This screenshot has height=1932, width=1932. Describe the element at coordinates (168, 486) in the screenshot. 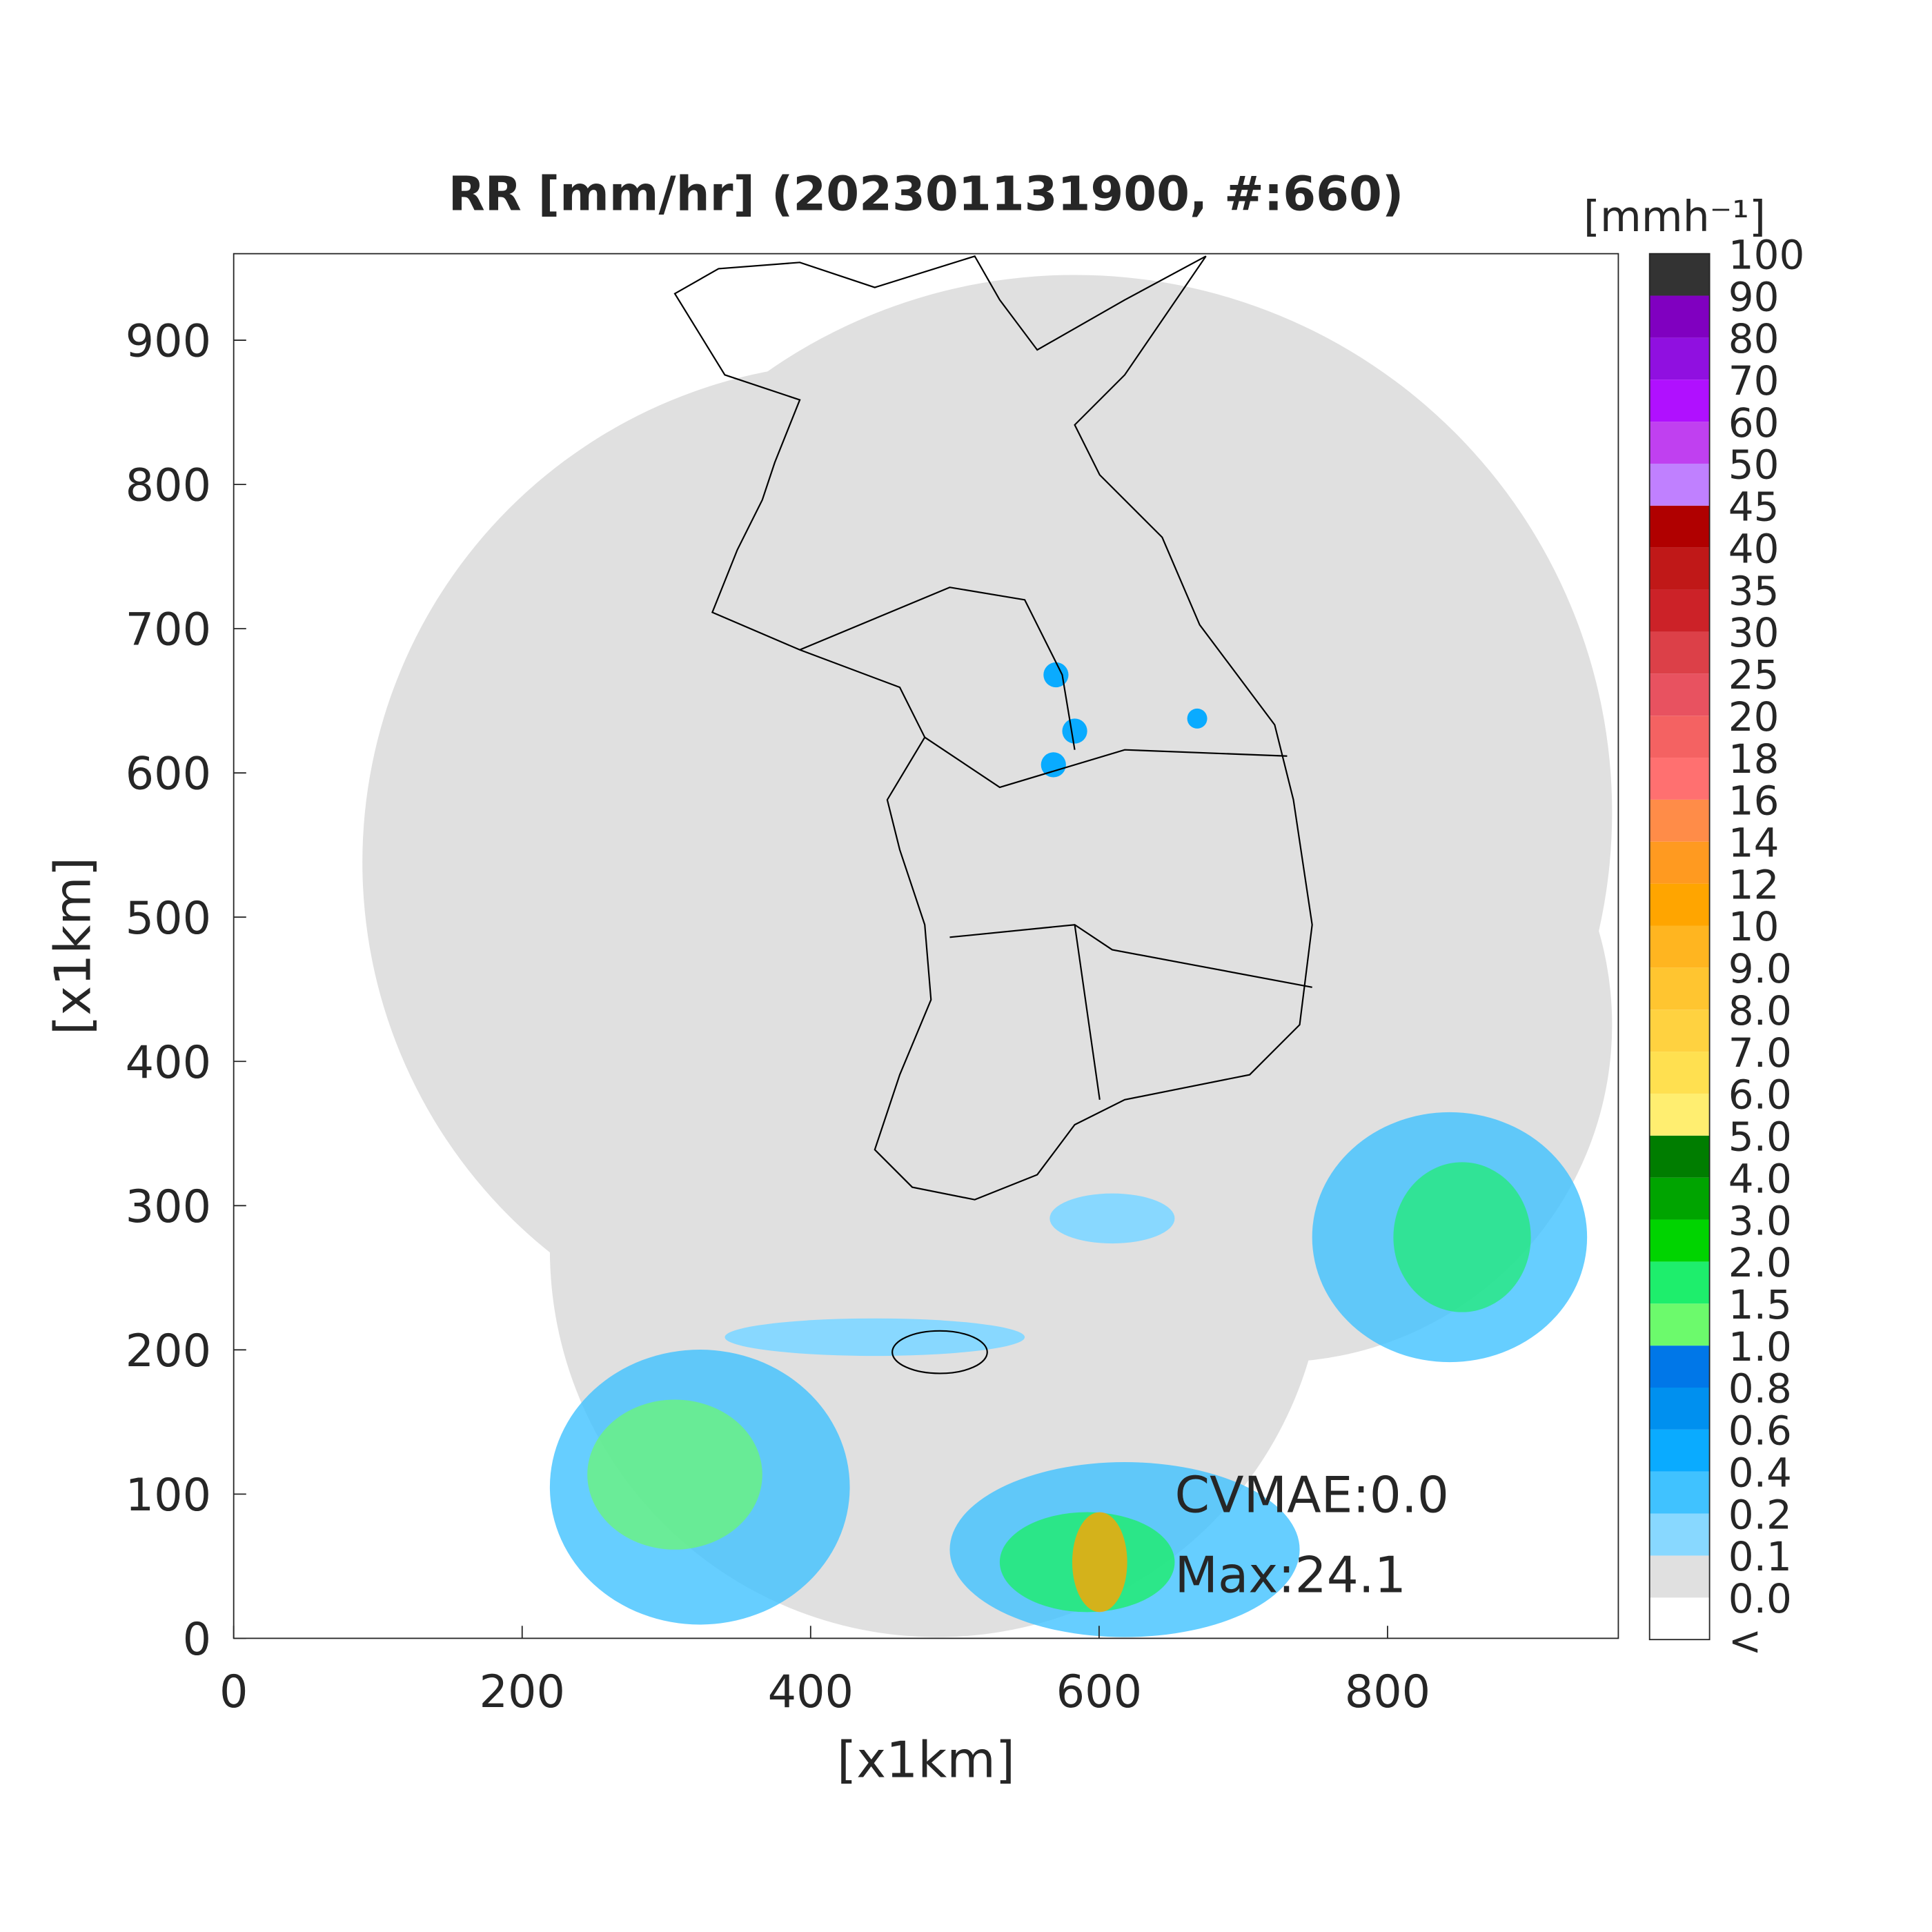

I see `y-tick-label: 800` at that location.